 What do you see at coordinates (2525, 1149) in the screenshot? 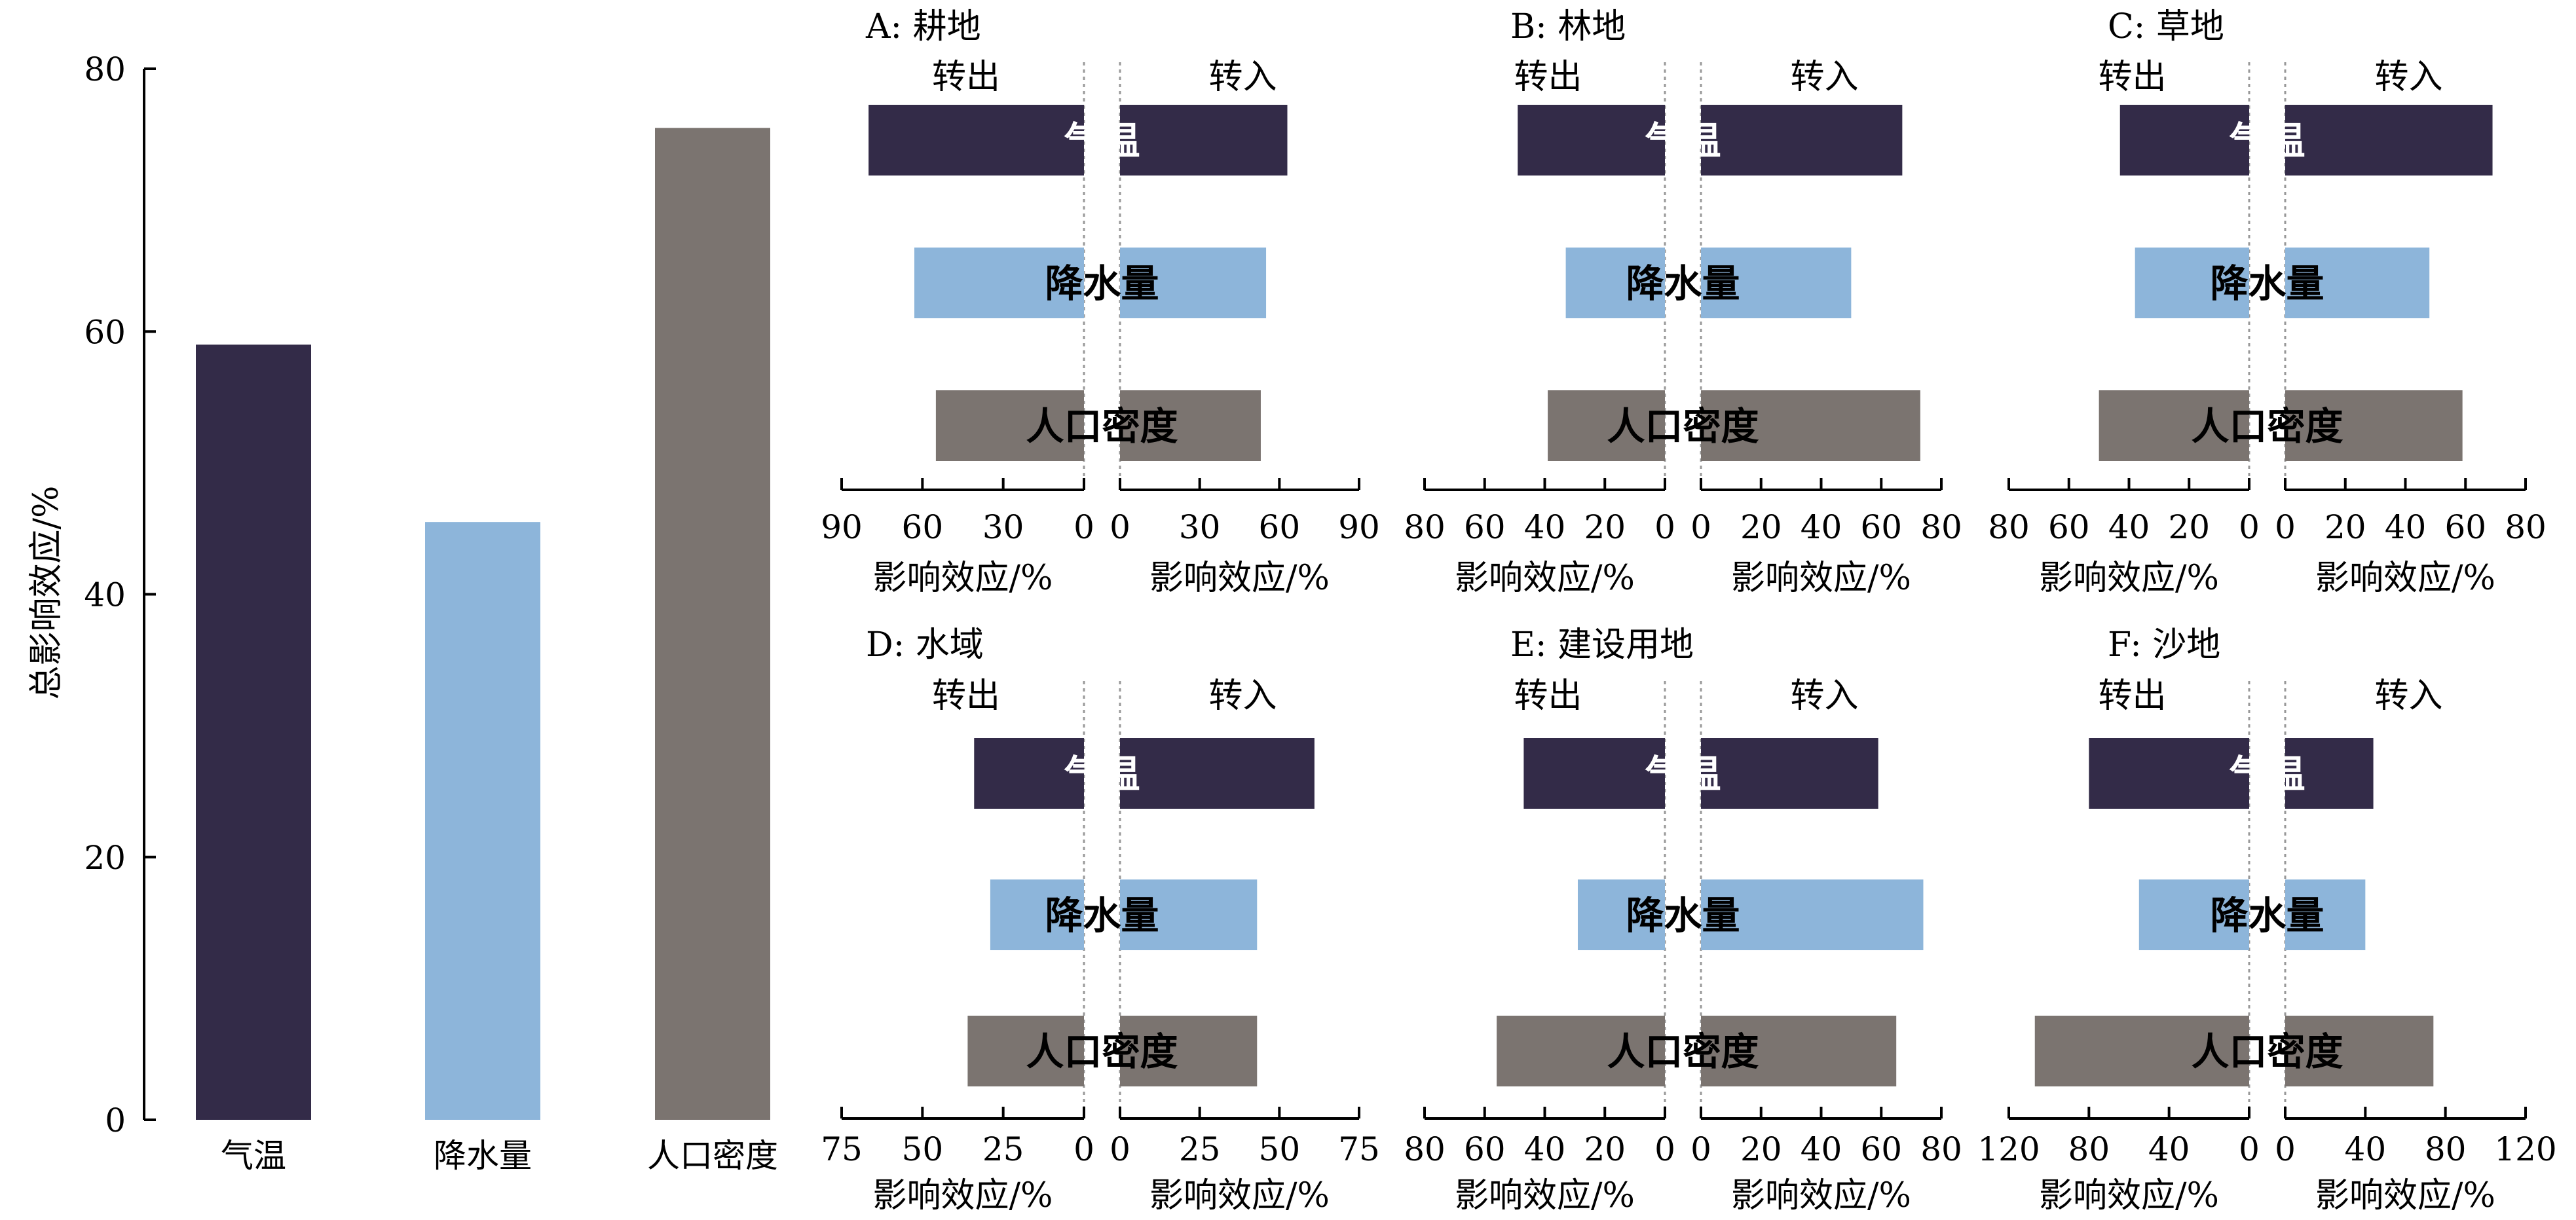
I see `right-x-tick-label: 120` at bounding box center [2525, 1149].